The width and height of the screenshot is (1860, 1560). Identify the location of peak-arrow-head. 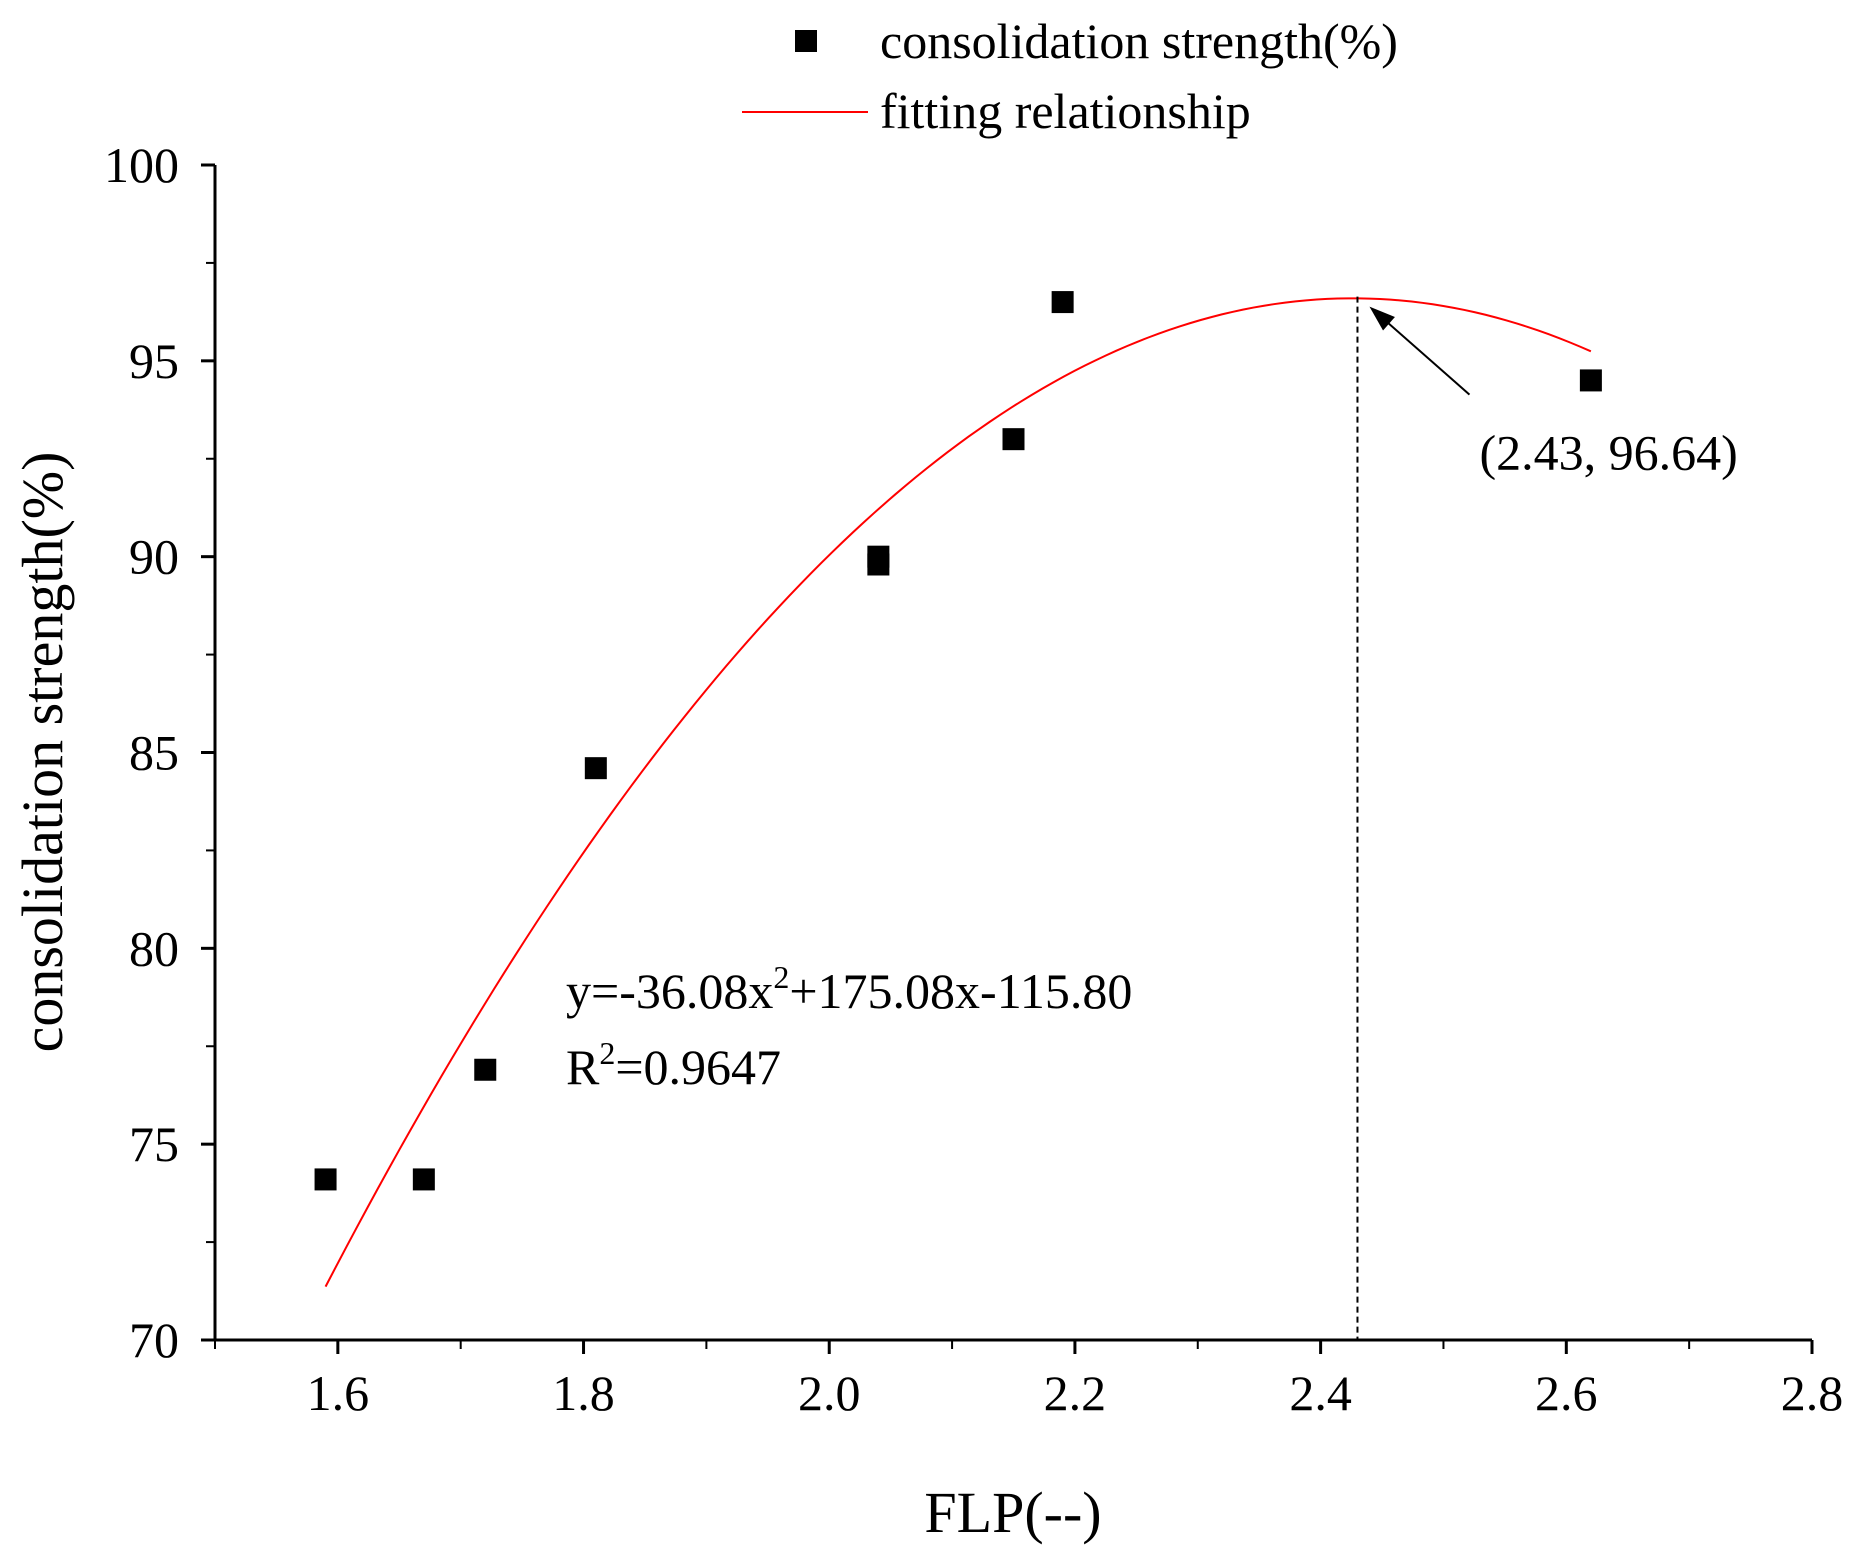
(1382, 318).